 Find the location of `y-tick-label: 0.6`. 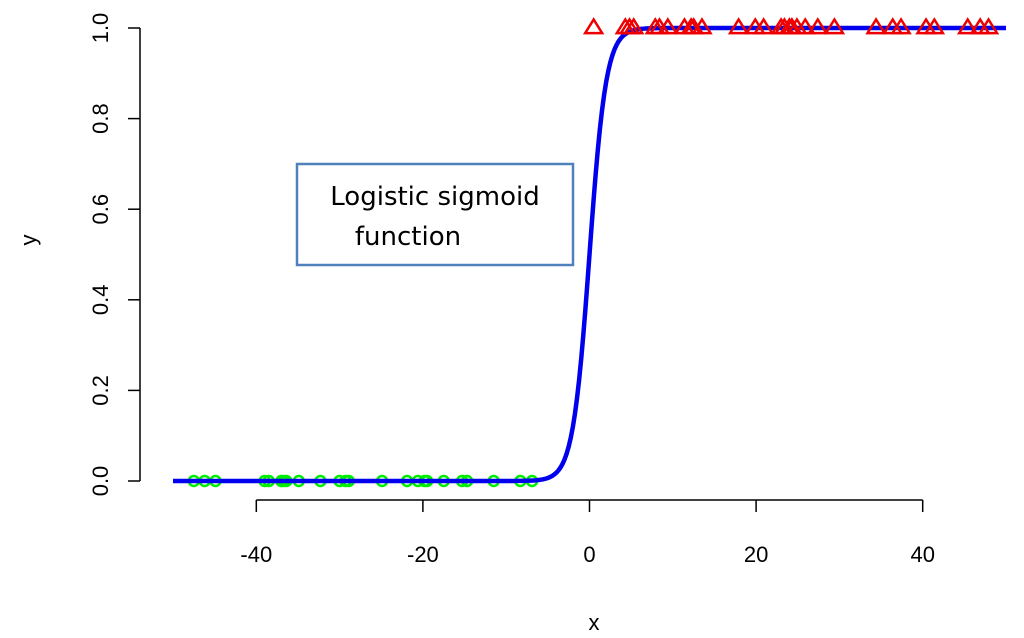

y-tick-label: 0.6 is located at coordinates (100, 209).